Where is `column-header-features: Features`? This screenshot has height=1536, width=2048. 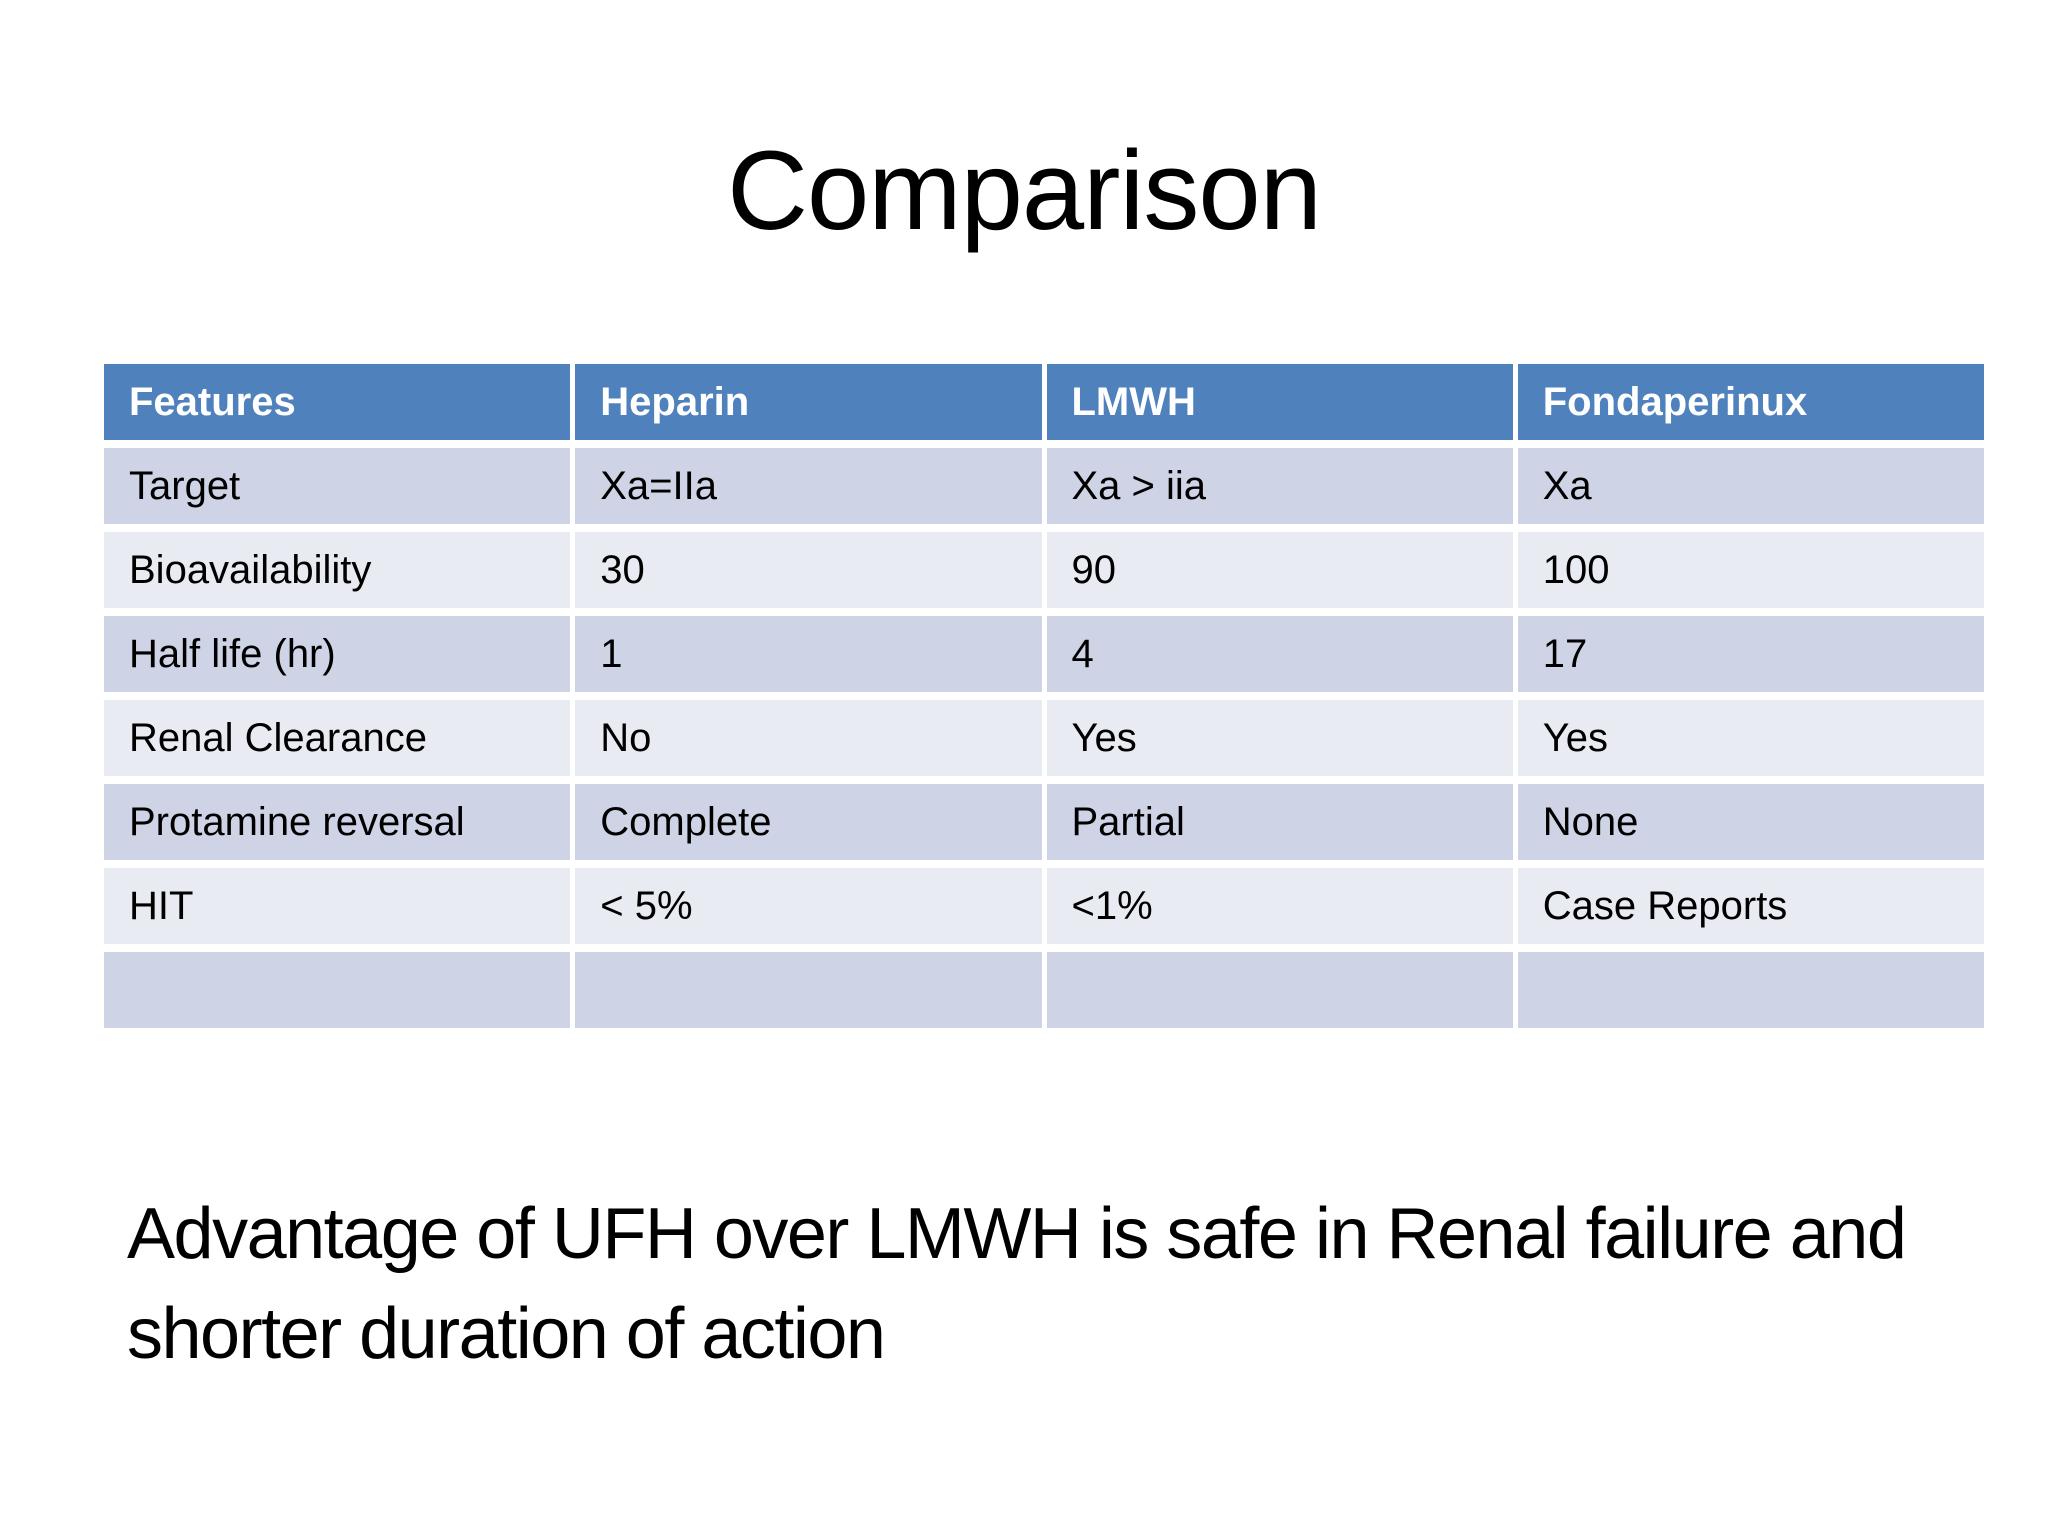 column-header-features: Features is located at coordinates (337, 402).